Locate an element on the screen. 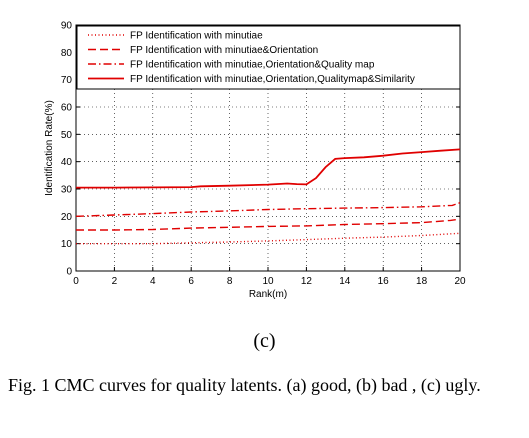 The width and height of the screenshot is (529, 438). x-tick-label: 6 is located at coordinates (191, 281).